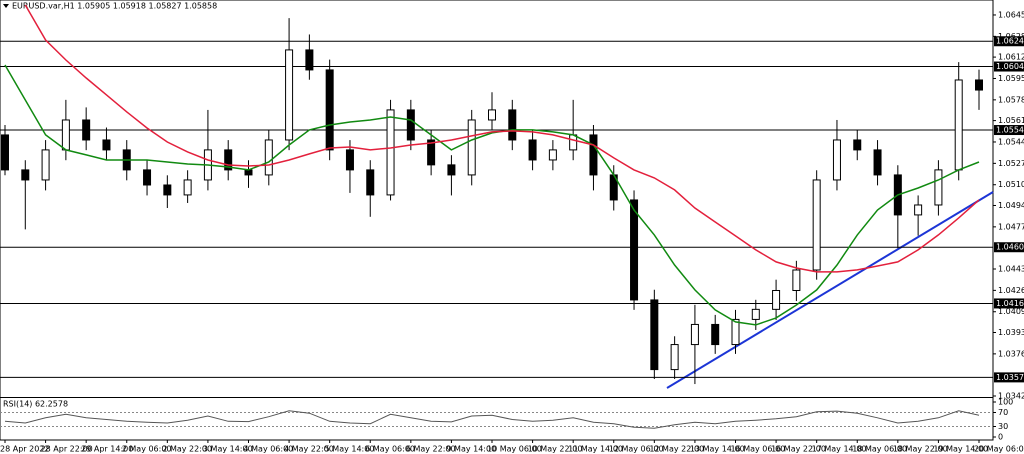 The image size is (1024, 454). I want to click on y-tick-label: 1.06455, so click(1011, 14).